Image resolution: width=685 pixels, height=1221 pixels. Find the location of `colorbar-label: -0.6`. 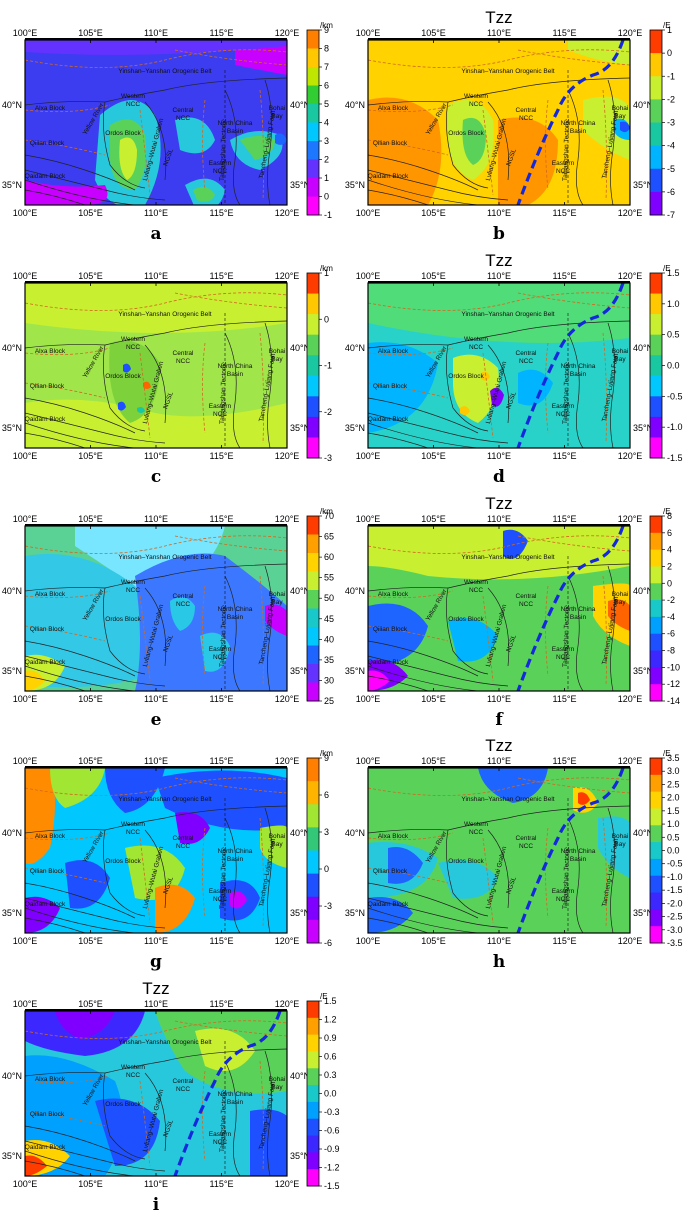

colorbar-label: -0.6 is located at coordinates (332, 1131).